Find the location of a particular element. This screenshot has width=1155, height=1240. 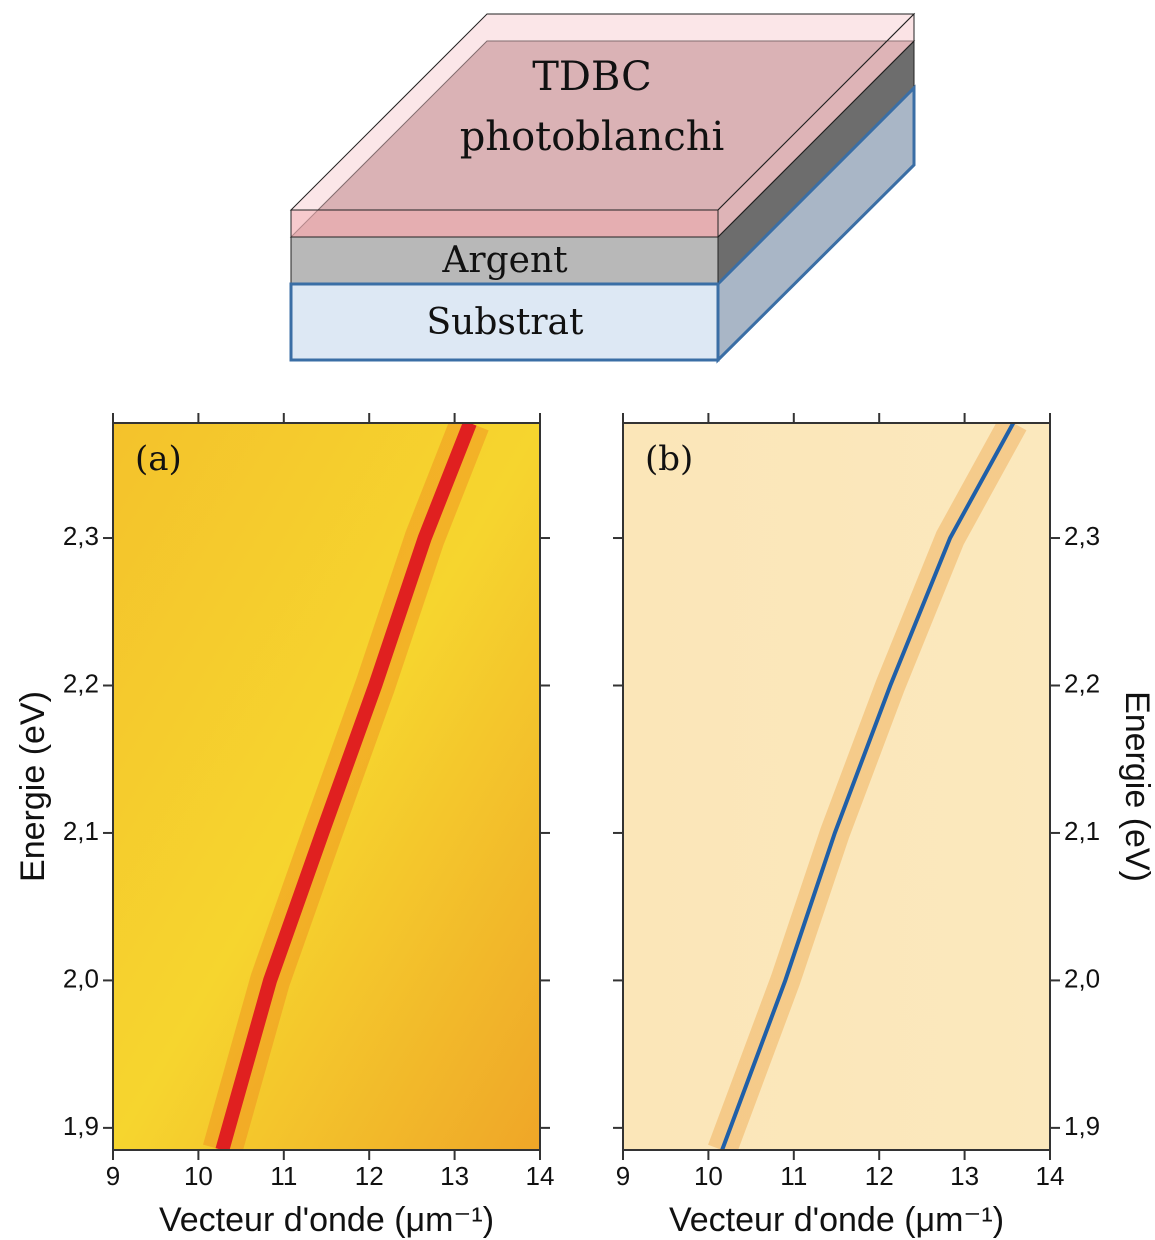

layer-label: photoblanchi is located at coordinates (592, 137).